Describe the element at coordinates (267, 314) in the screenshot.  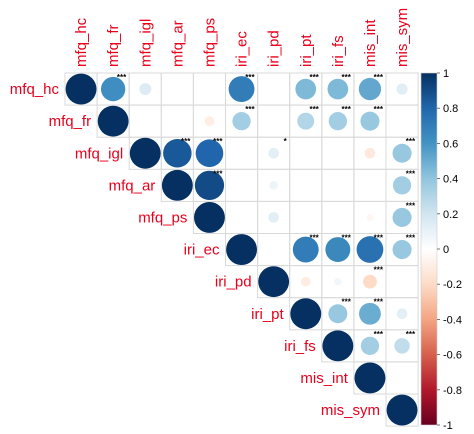
I see `row-label-iri_pt: iri_pt` at that location.